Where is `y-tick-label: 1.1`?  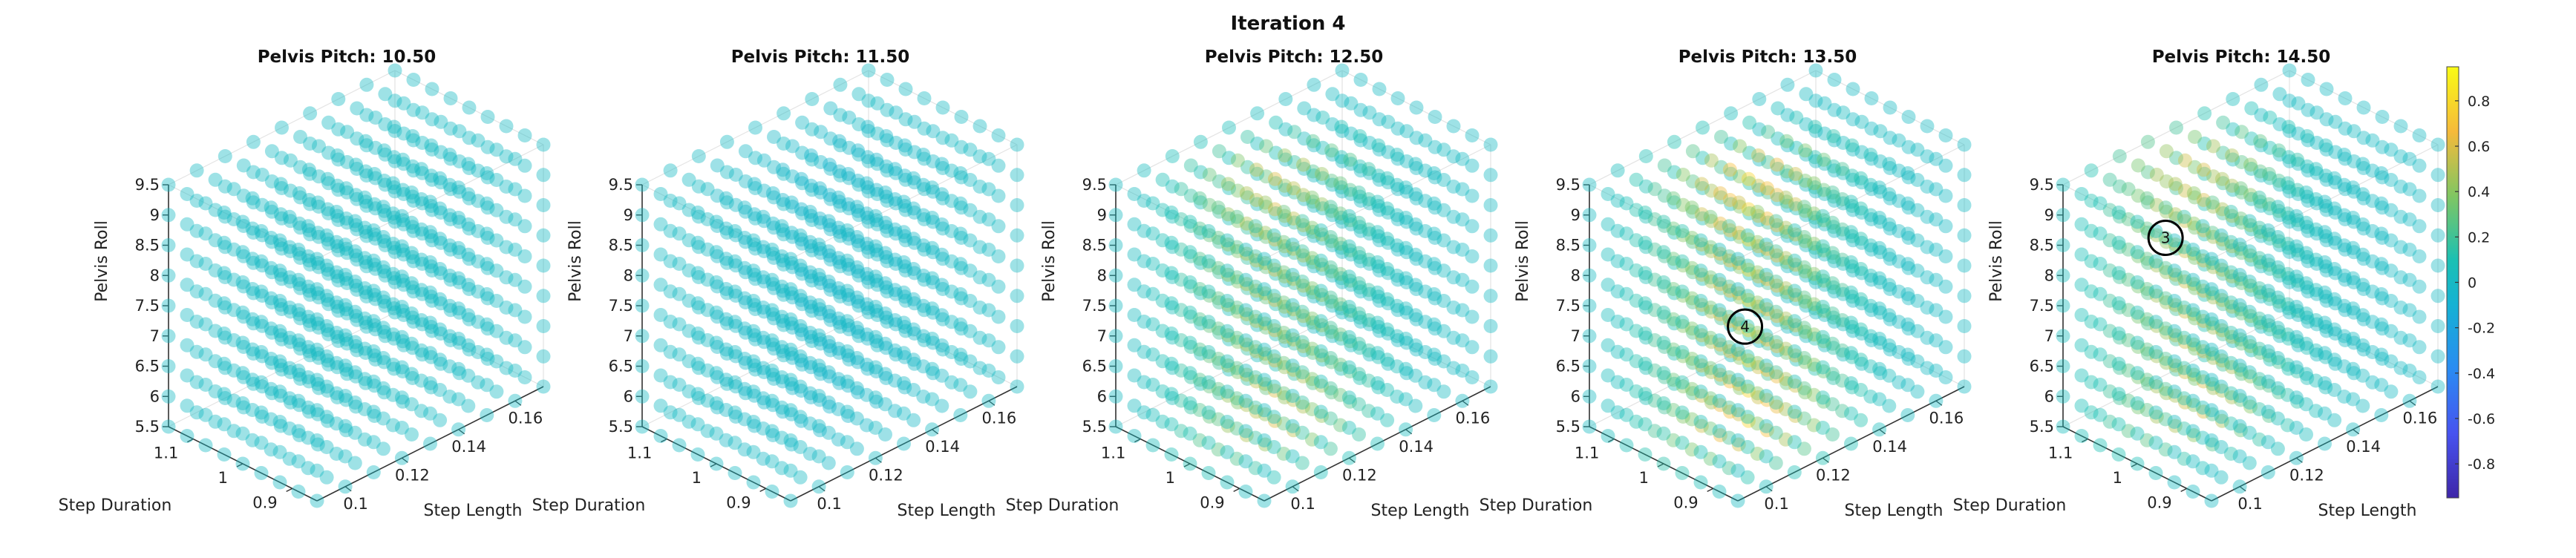
y-tick-label: 1.1 is located at coordinates (166, 453).